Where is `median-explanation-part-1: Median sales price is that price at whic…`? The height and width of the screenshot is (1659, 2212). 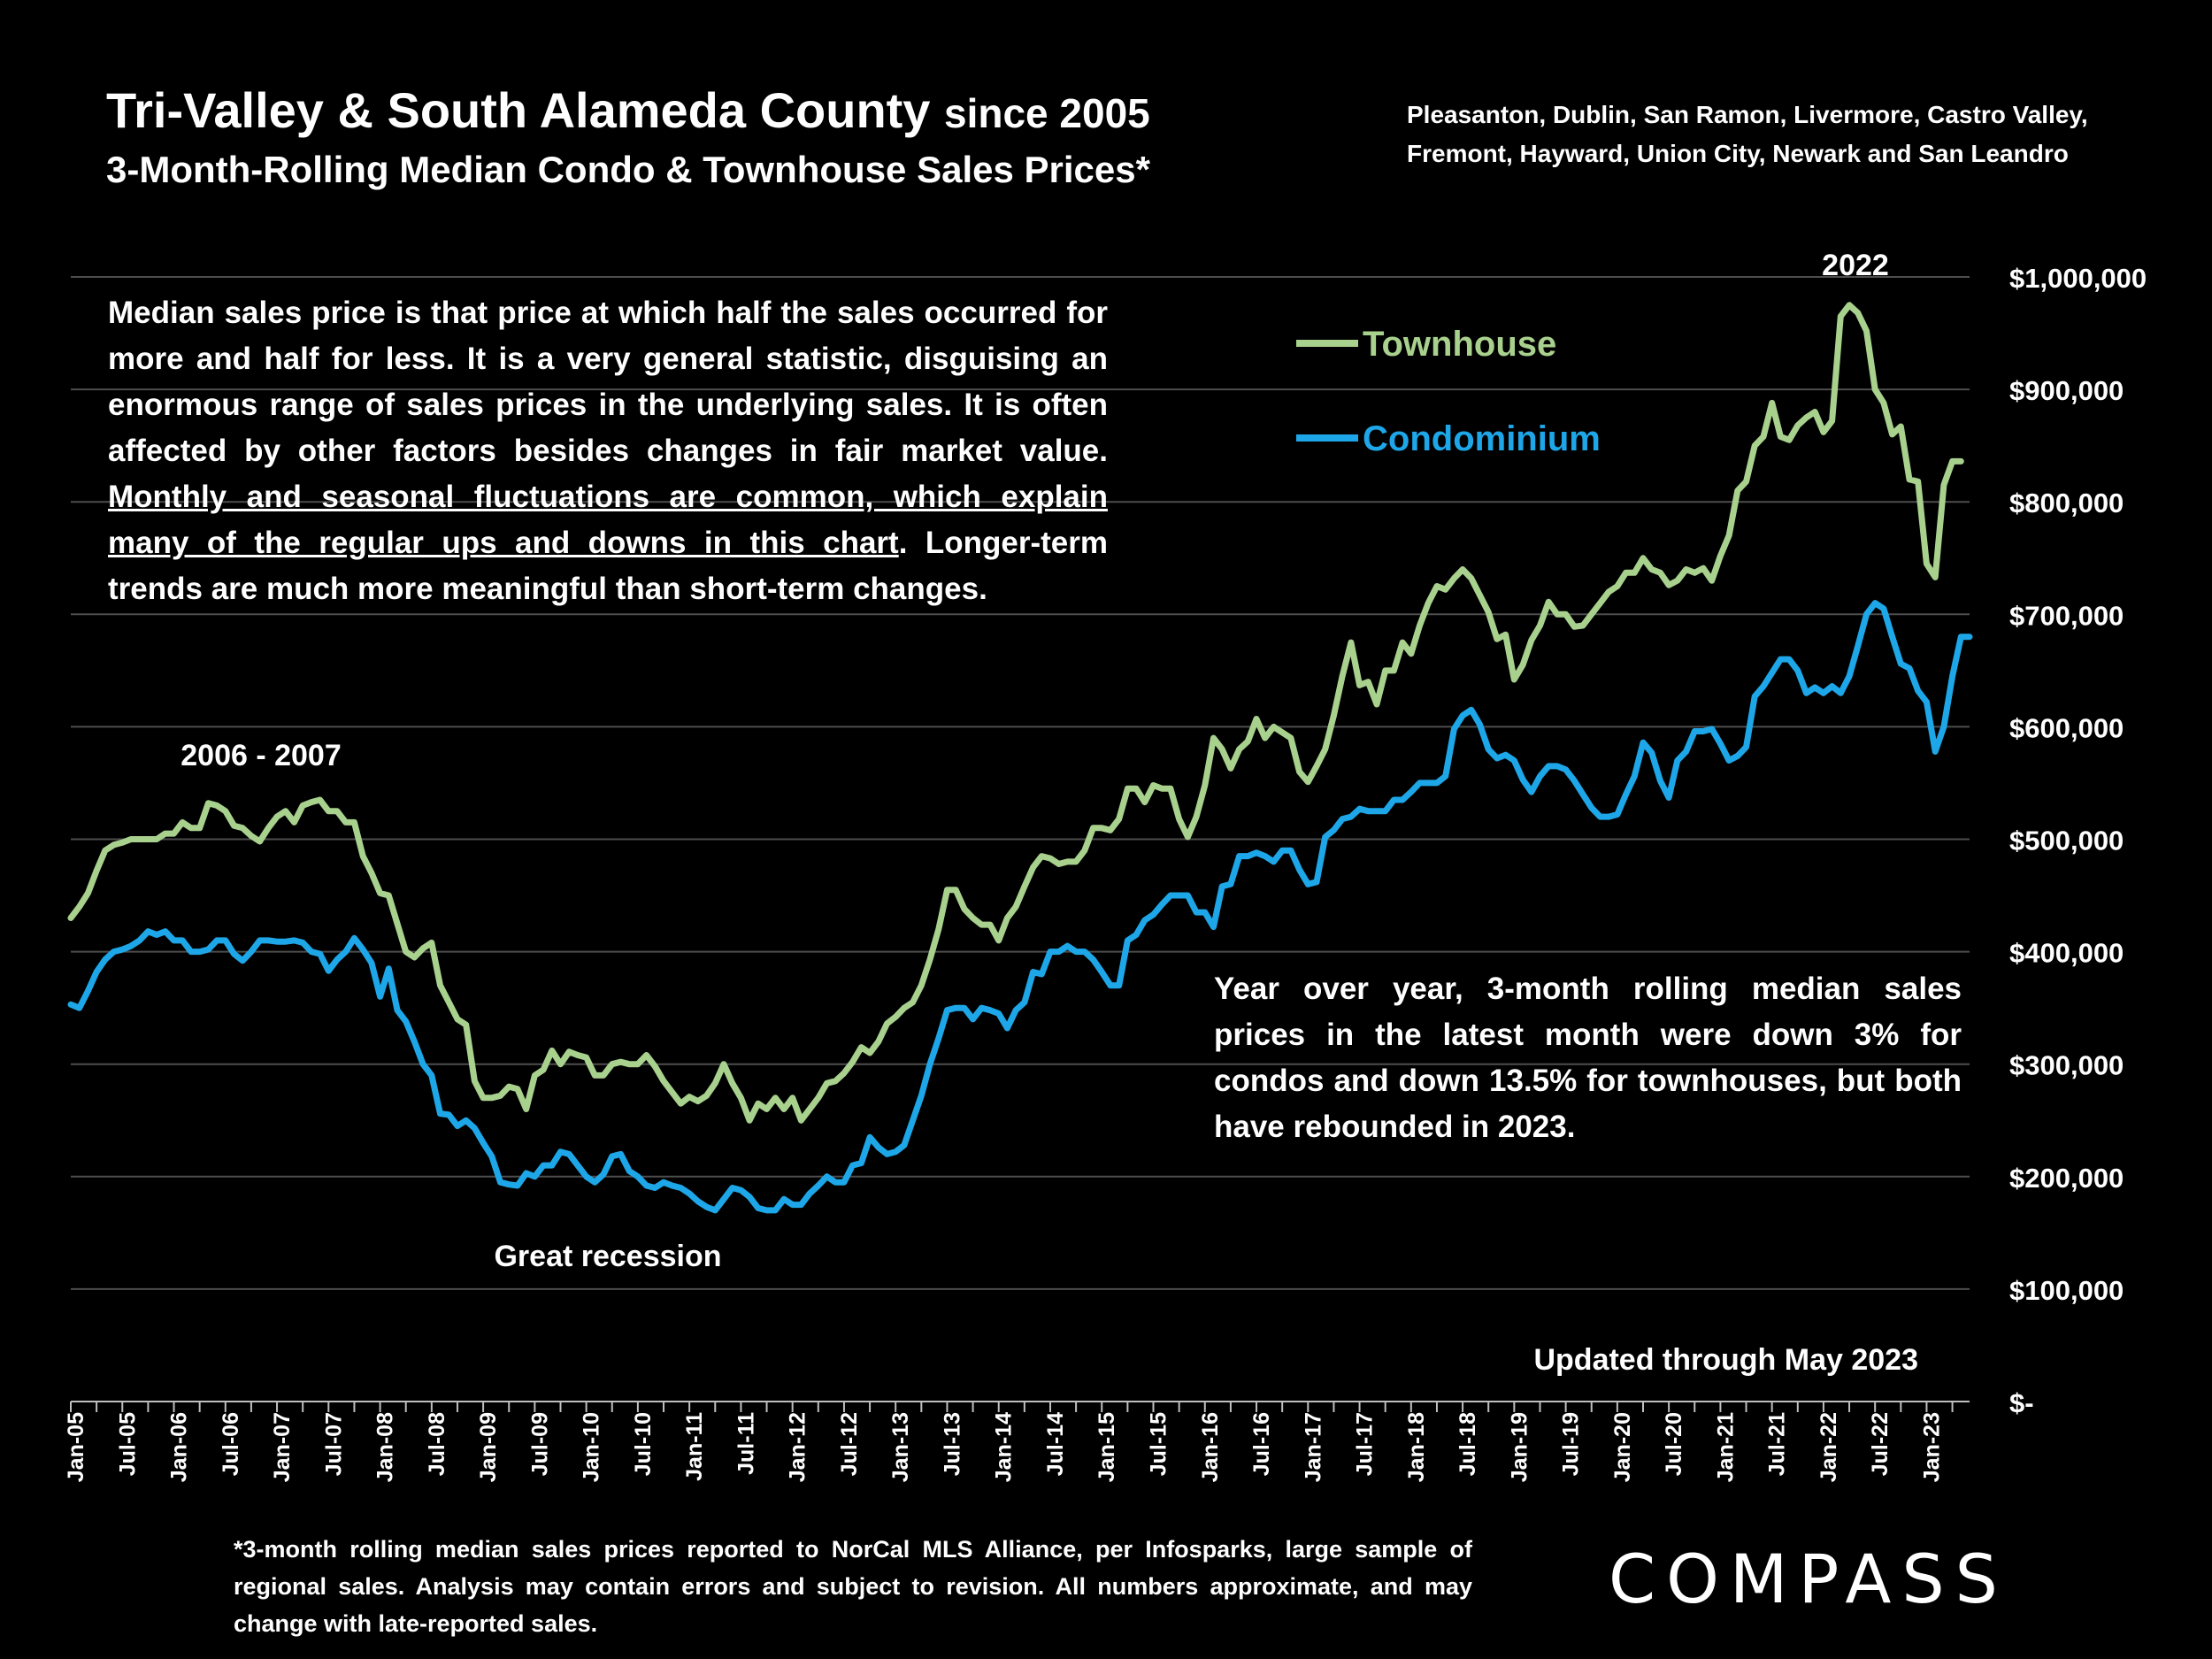
median-explanation-part-1: Median sales price is that price at whic… is located at coordinates (608, 382).